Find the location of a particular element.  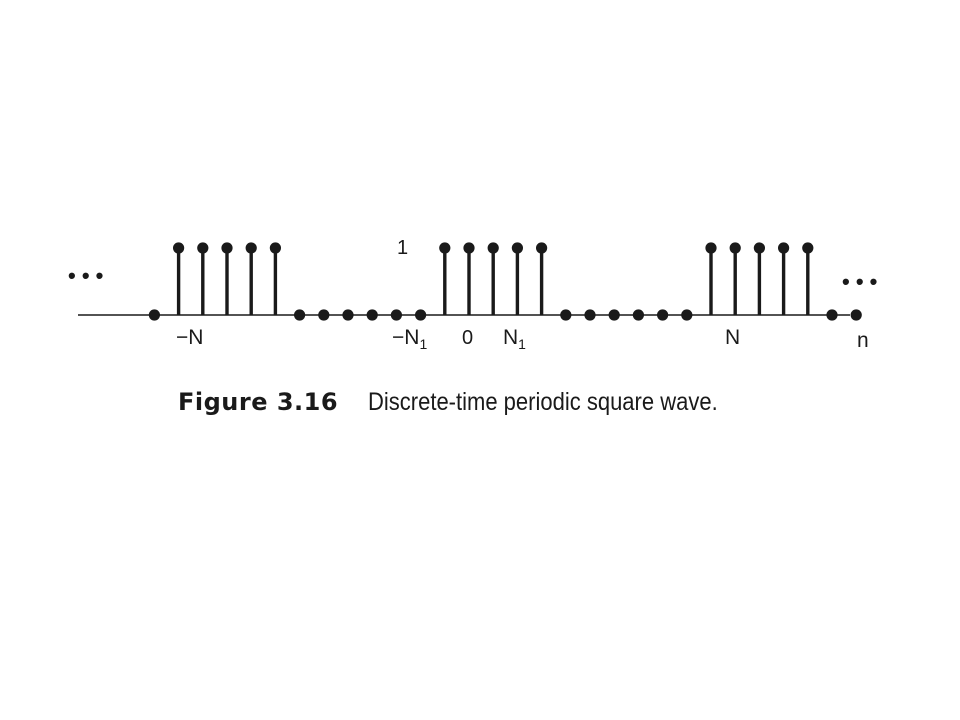

amplitude-label: 1 is located at coordinates (402, 248).